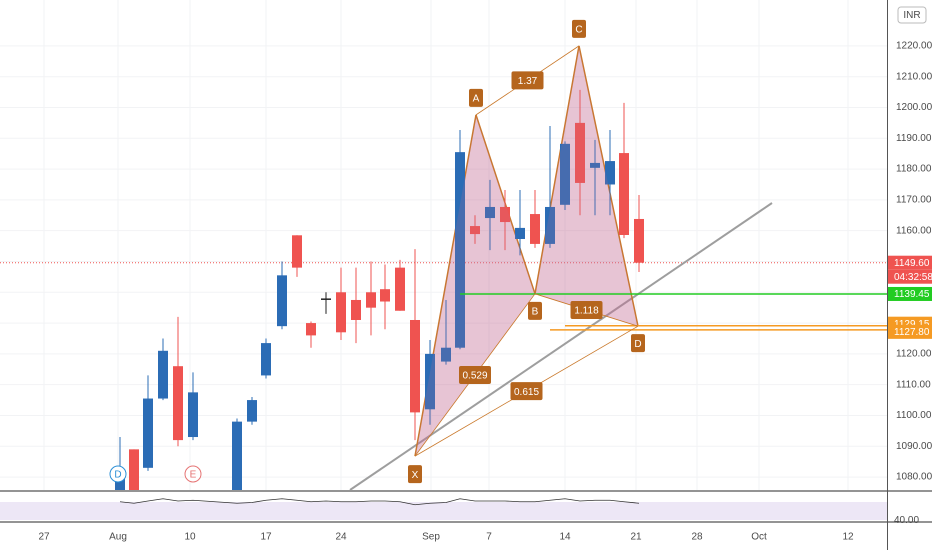  I want to click on currency-label: INR, so click(911, 15).